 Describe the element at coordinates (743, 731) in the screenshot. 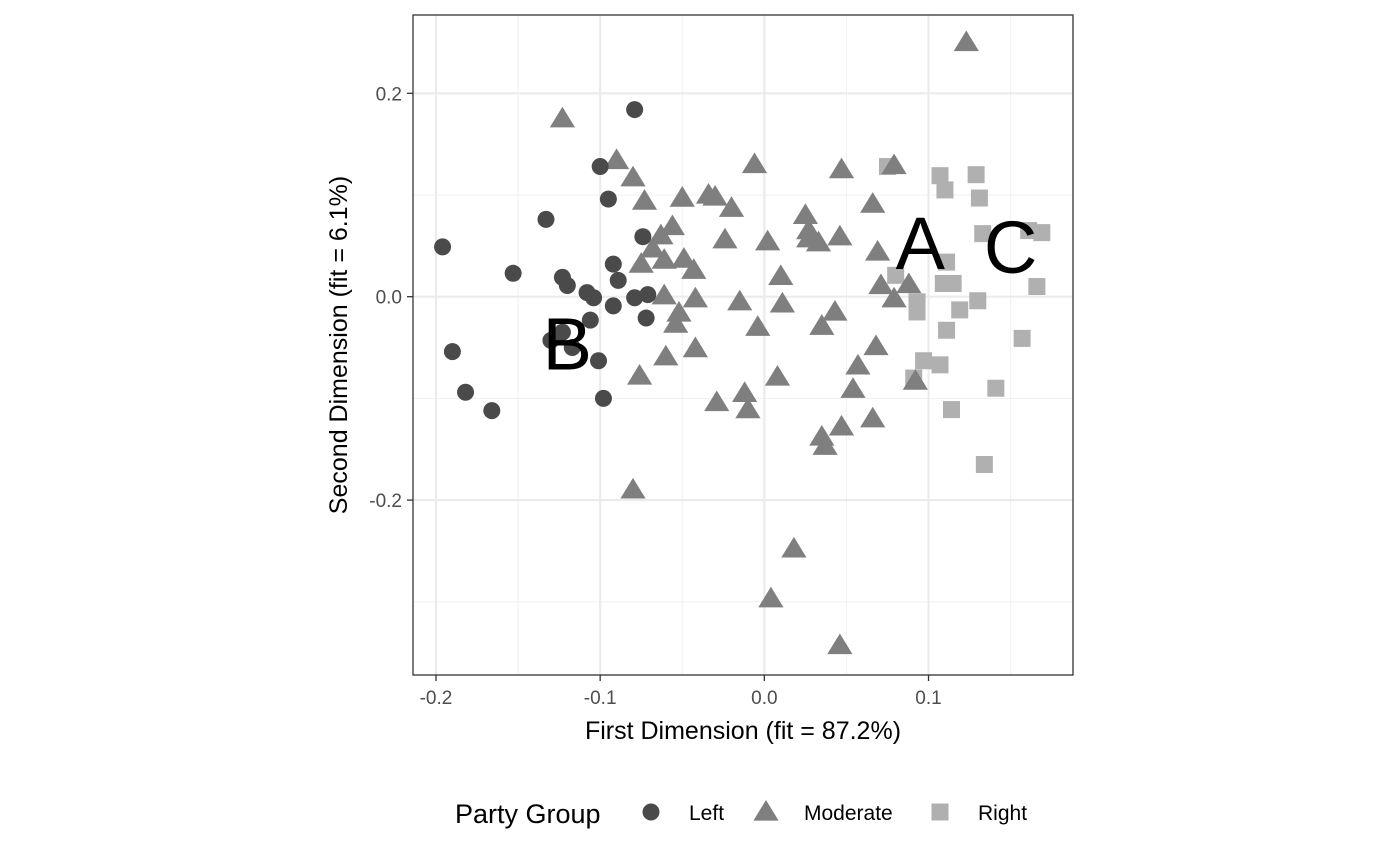

I see `x-axis-title: First Dimension (fit = 87.2%)` at that location.